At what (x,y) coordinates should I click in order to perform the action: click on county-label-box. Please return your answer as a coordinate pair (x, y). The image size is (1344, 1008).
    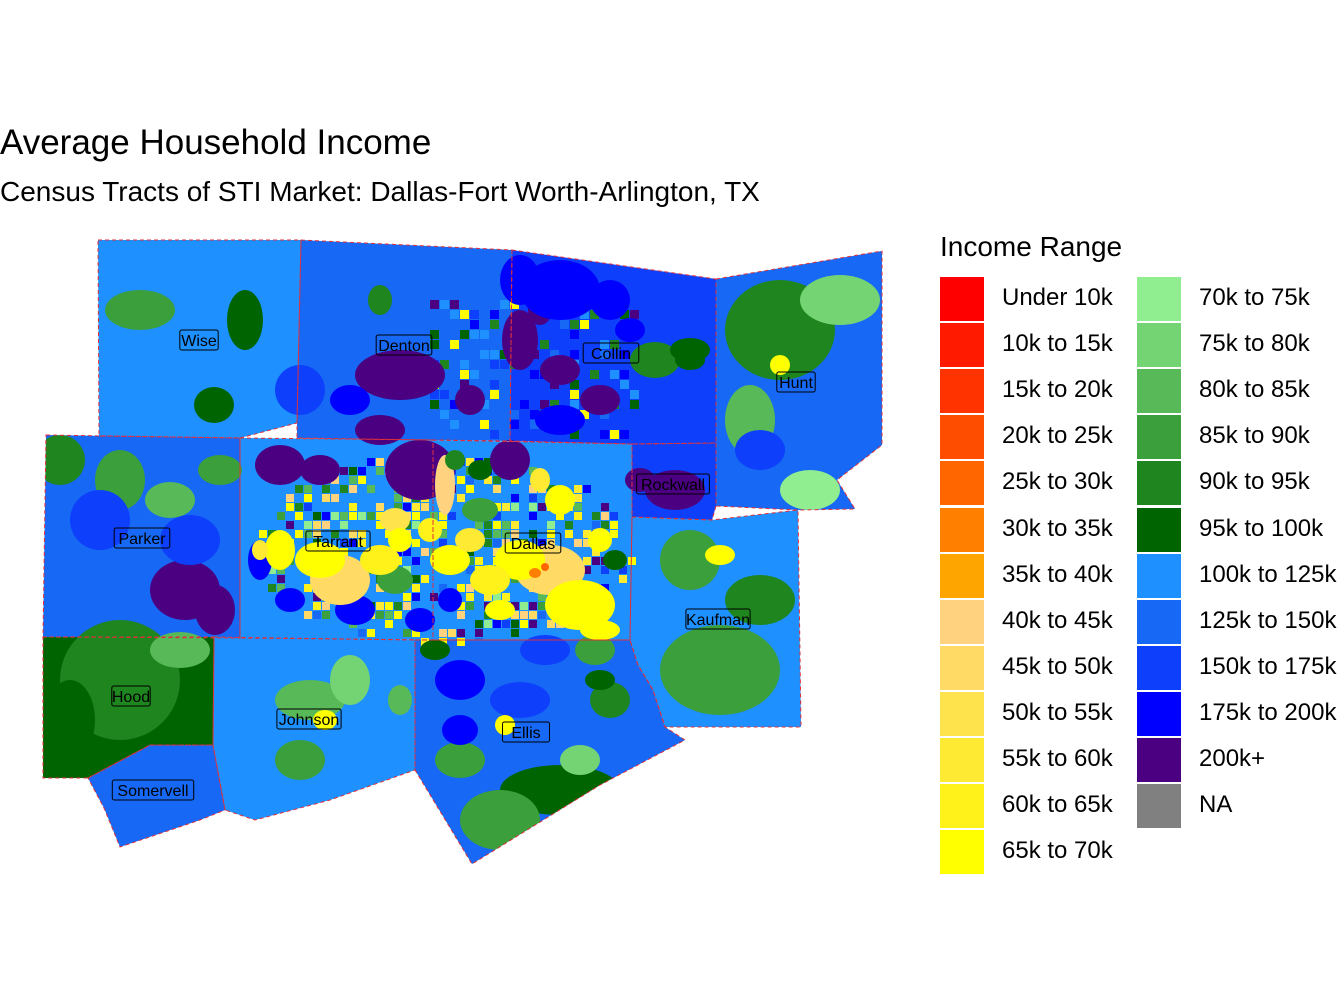
    Looking at the image, I should click on (526, 732).